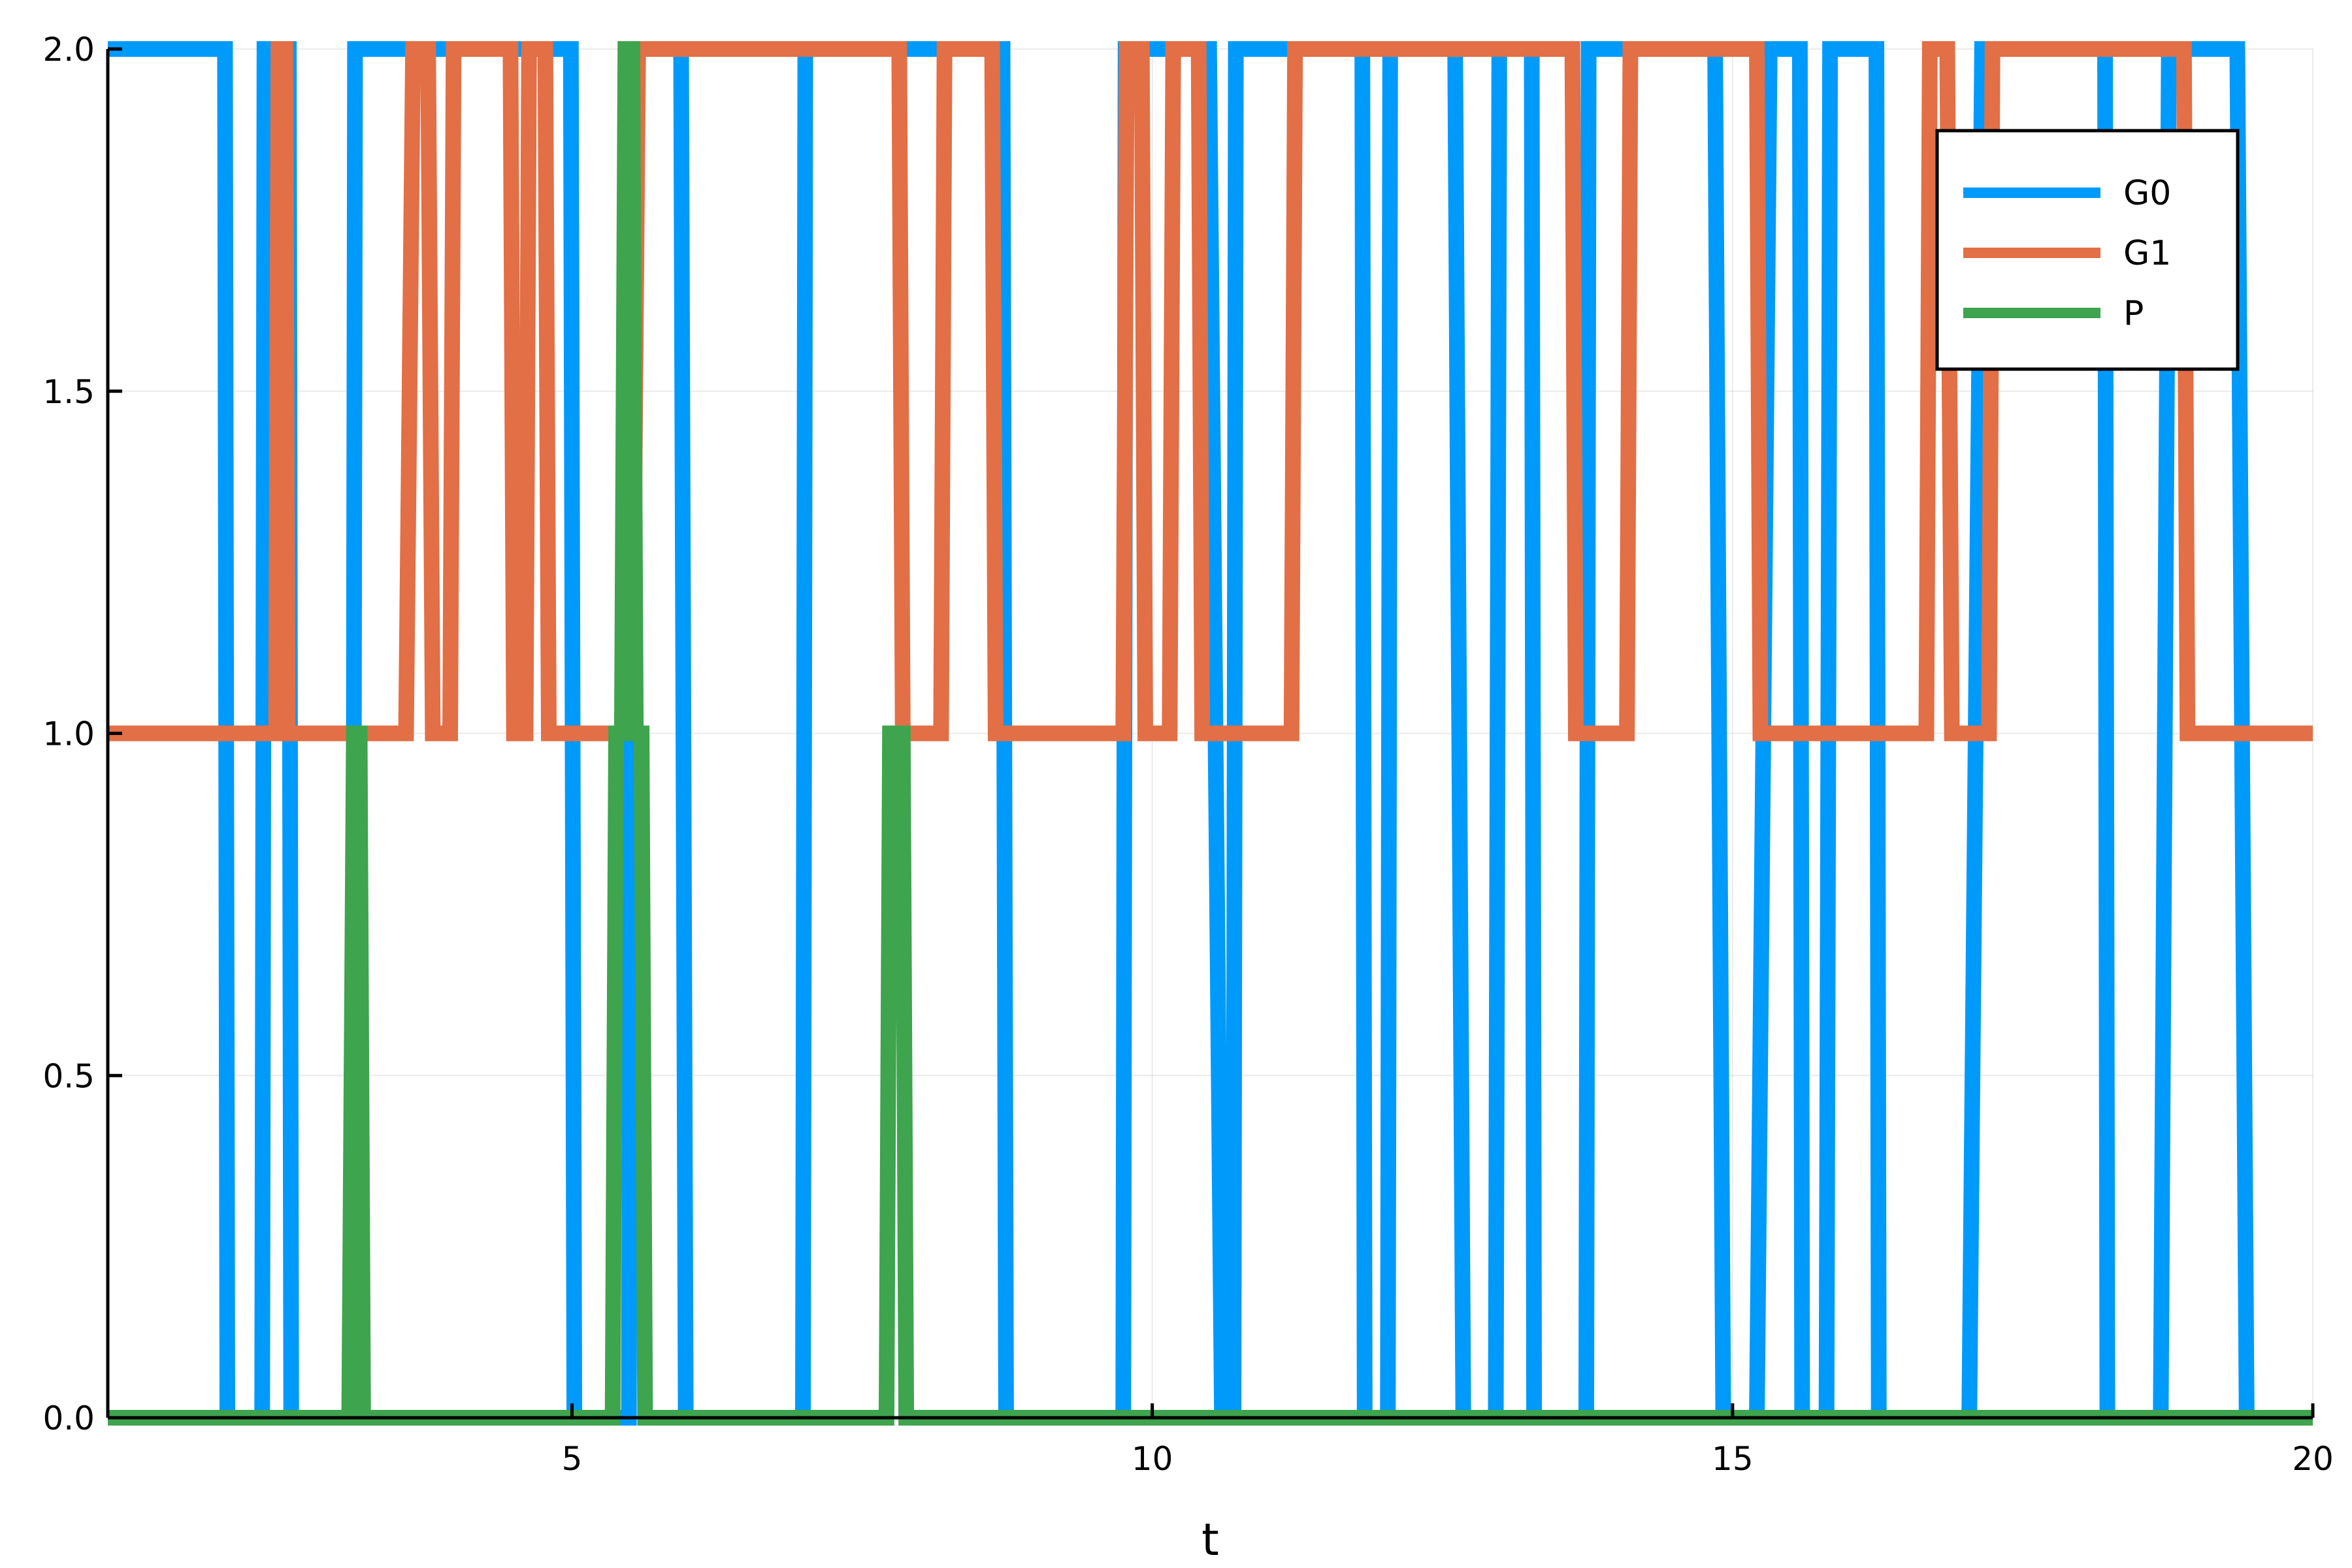 This screenshot has width=2352, height=1568. I want to click on legend: G0 G1 P, so click(2087, 250).